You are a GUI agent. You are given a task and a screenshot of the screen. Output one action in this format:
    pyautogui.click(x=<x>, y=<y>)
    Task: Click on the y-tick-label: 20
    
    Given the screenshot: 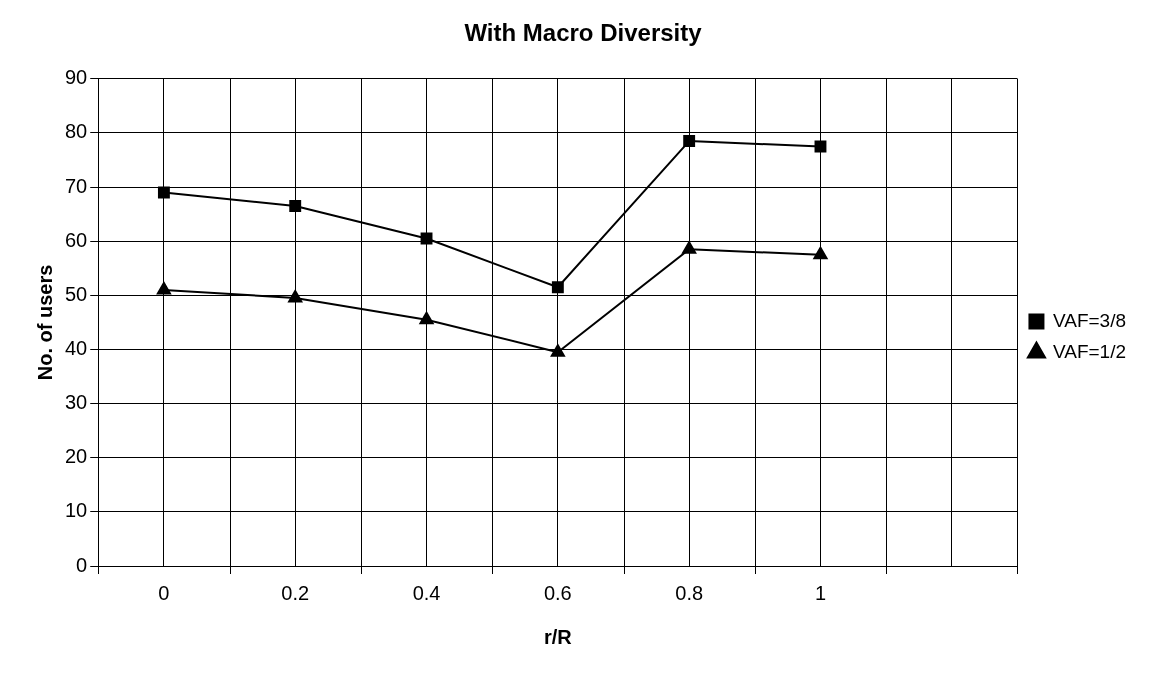 What is the action you would take?
    pyautogui.click(x=76, y=456)
    